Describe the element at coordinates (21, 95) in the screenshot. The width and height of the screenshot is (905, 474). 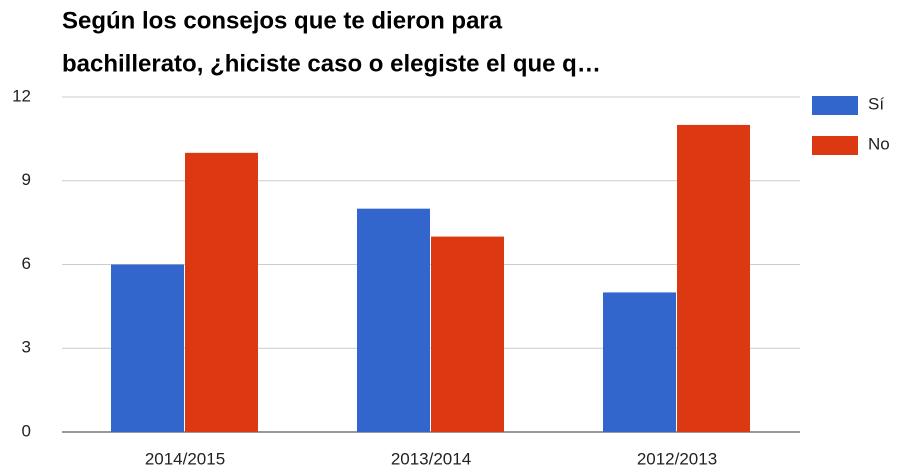
I see `y-tick-label: 12` at that location.